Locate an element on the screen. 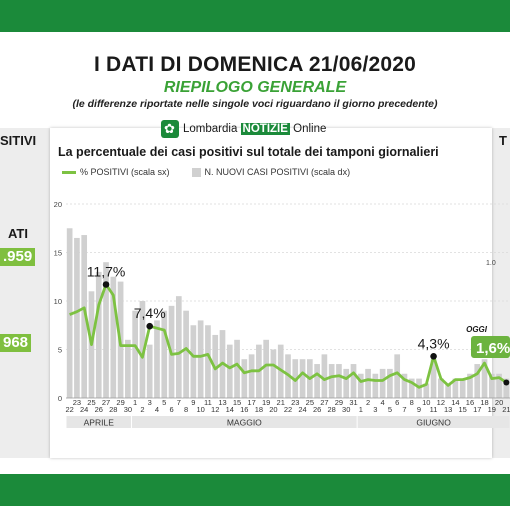 The height and width of the screenshot is (506, 510). x-tick-label: 22 is located at coordinates (288, 409).